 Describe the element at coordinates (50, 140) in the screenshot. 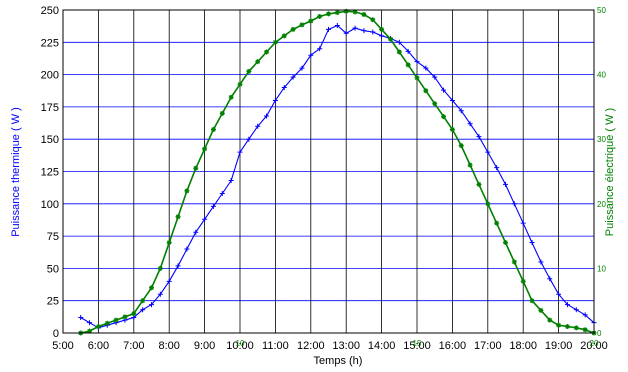

I see `y-tick-label: 150` at that location.